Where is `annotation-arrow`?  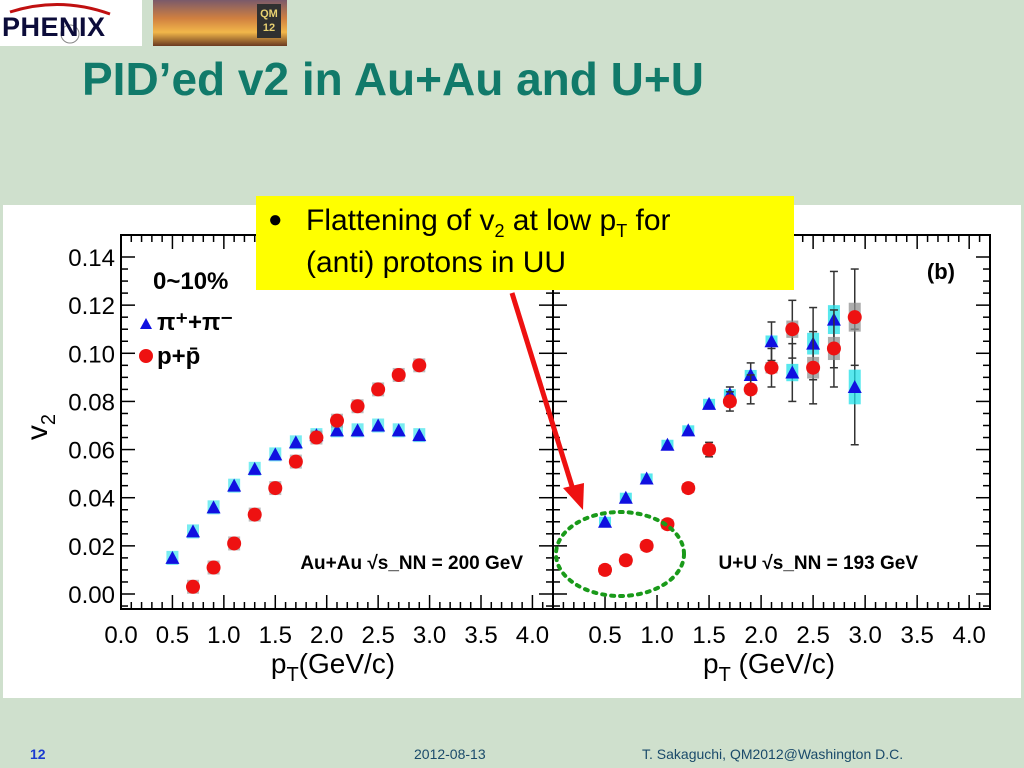
annotation-arrow is located at coordinates (543, 394).